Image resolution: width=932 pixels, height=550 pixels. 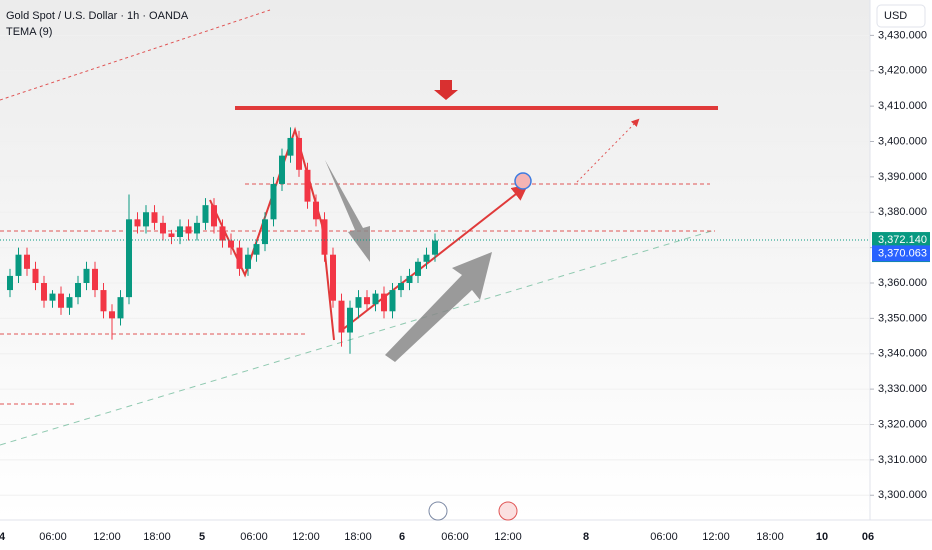 I want to click on y-tick-label: 3,390.000, so click(x=902, y=177).